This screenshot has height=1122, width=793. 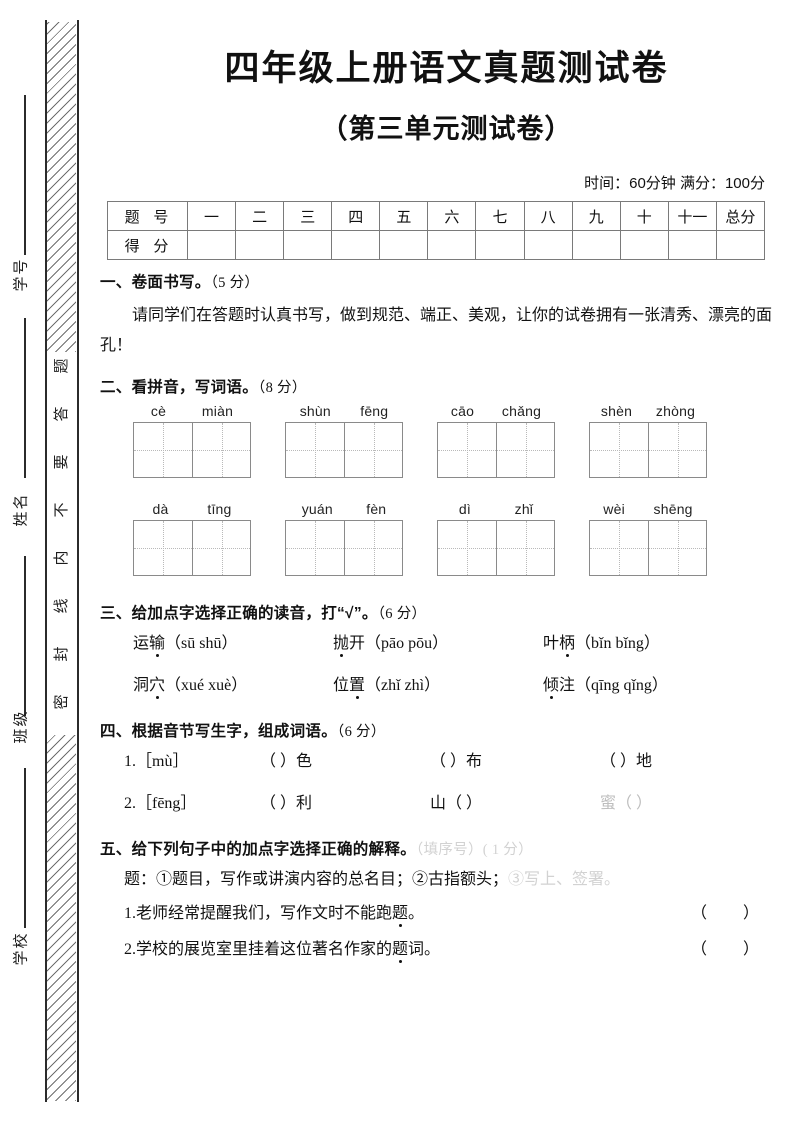 I want to click on sentence-item-2: 2.学校的展览室里挂着这位著名作家的题词。 （ ）, so click(x=446, y=953).